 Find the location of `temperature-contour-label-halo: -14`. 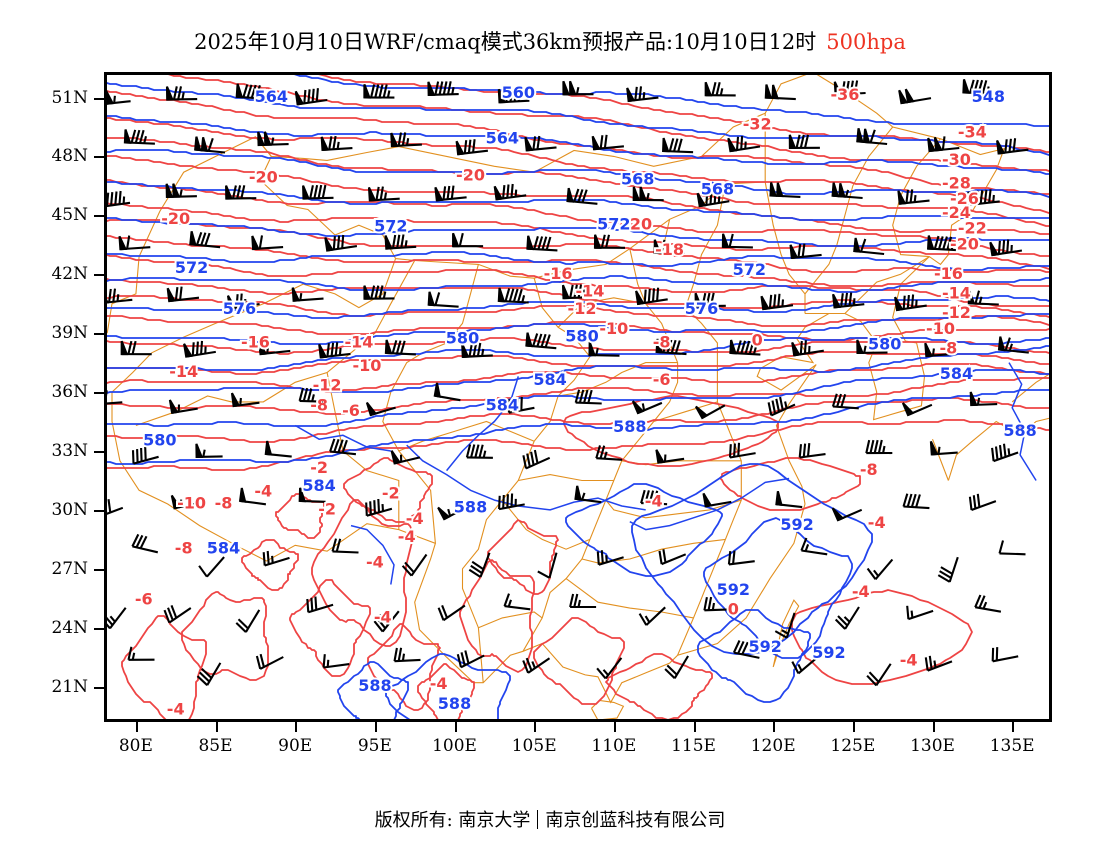

temperature-contour-label-halo: -14 is located at coordinates (589, 290).